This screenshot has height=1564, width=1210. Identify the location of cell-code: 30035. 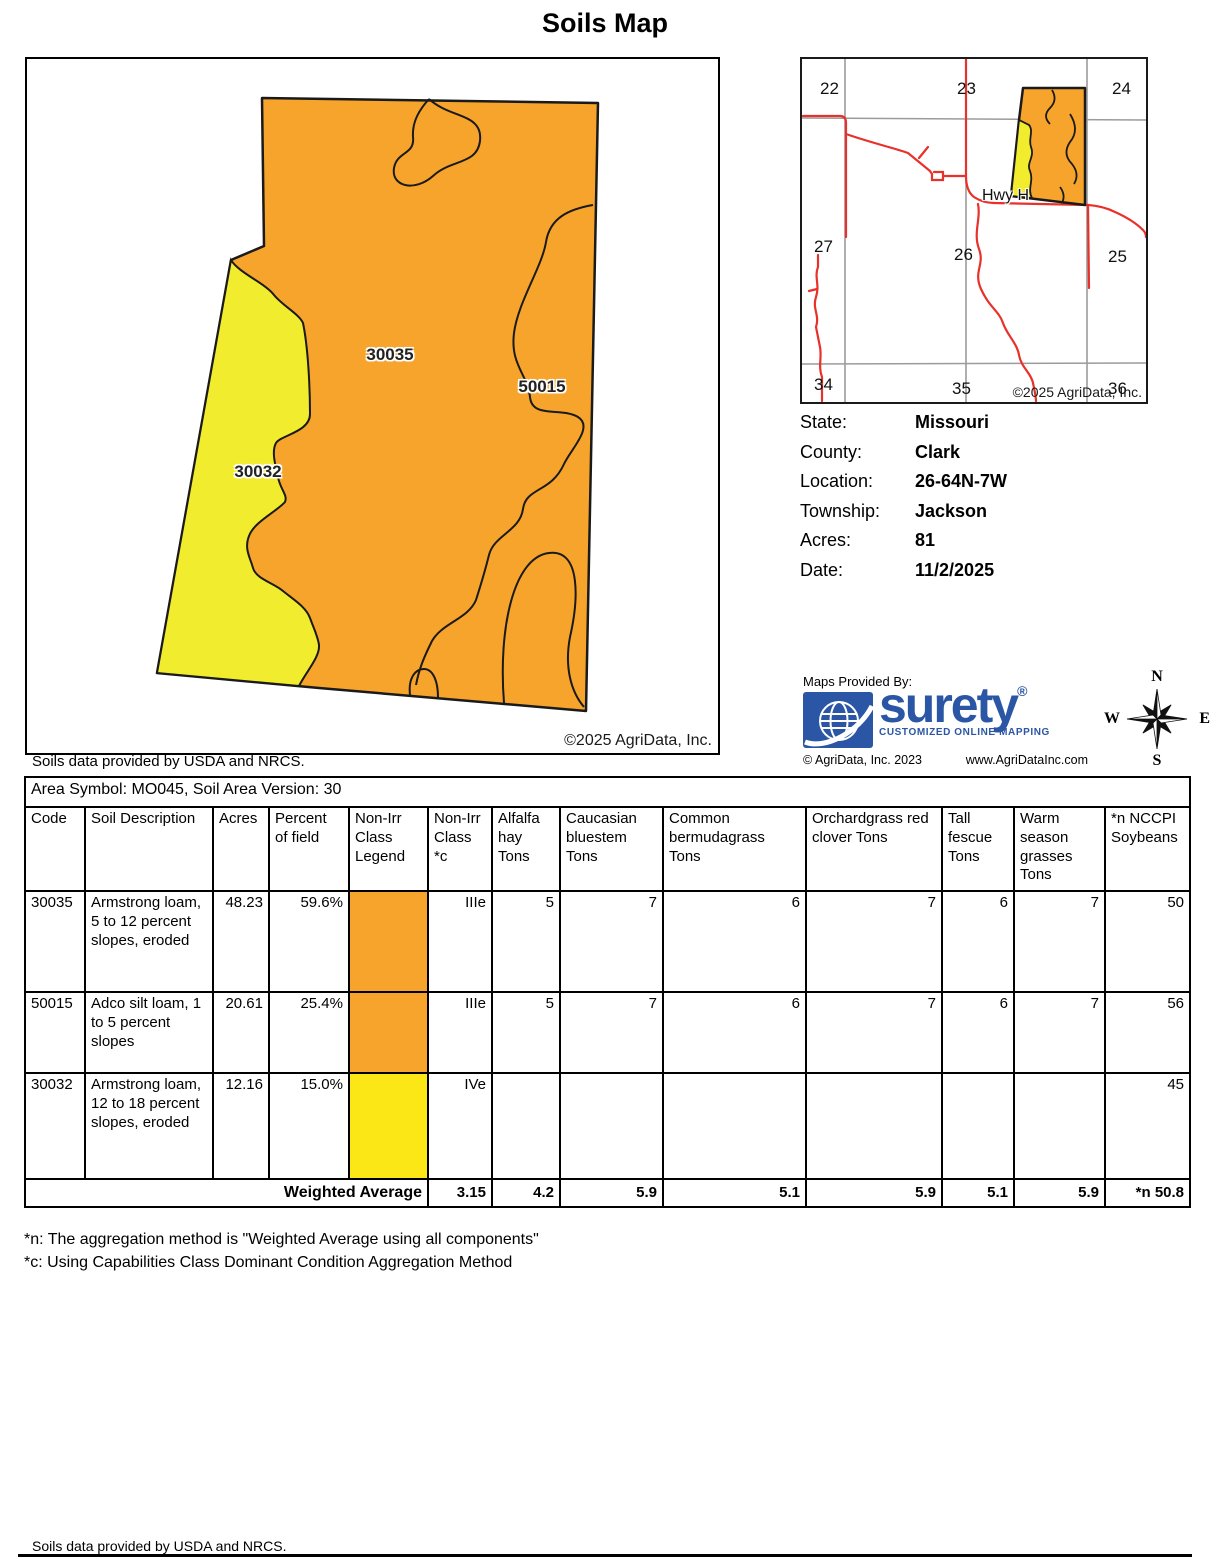
(55, 941).